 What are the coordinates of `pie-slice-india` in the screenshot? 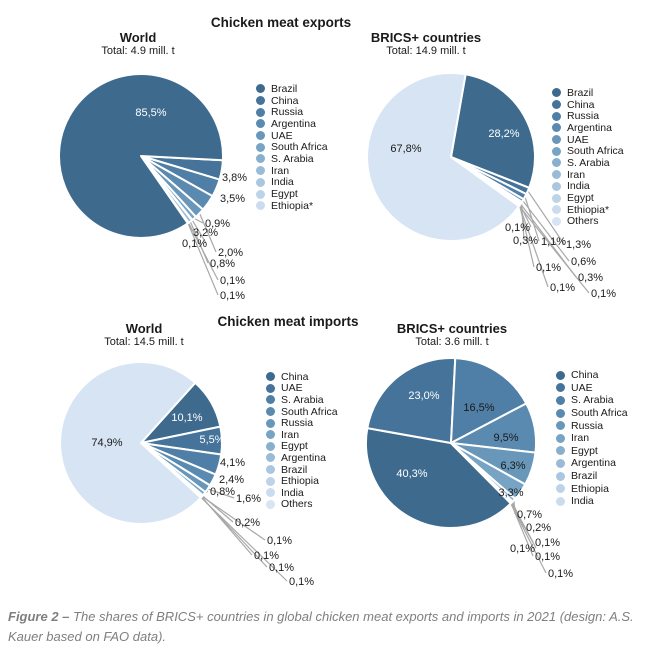 It's located at (481, 473).